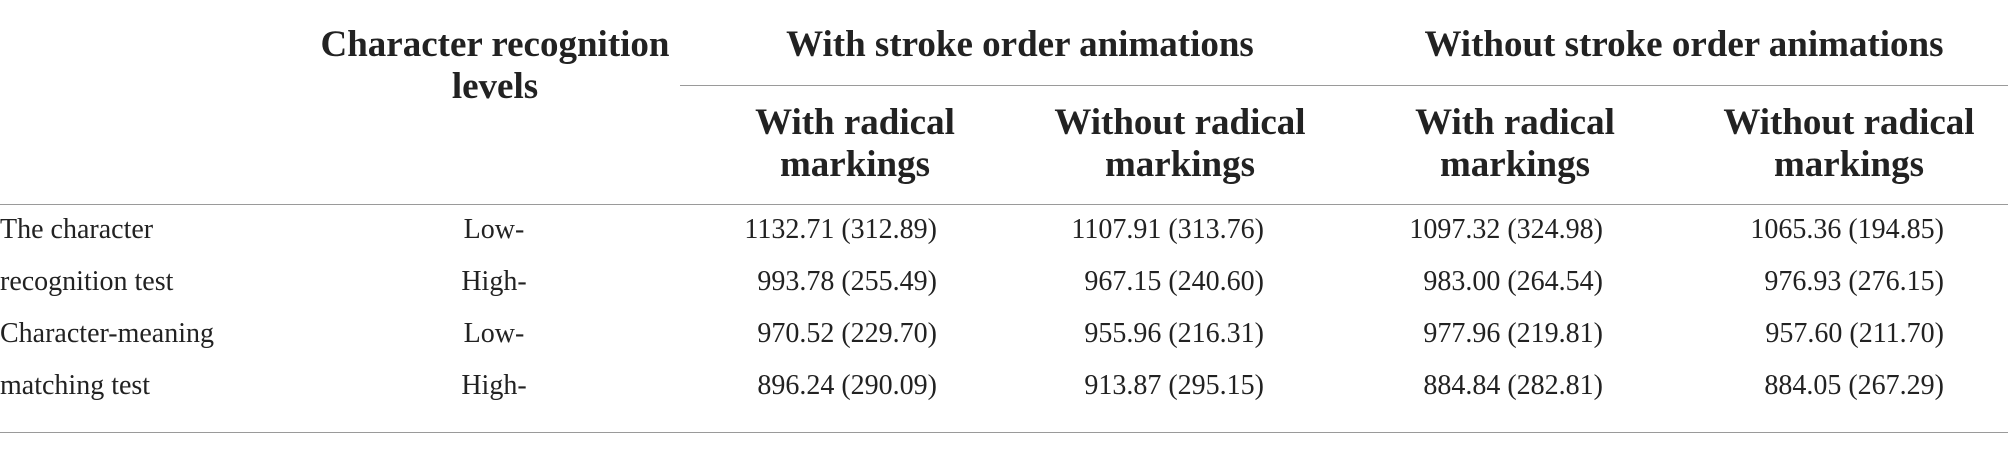 The image size is (2008, 451). What do you see at coordinates (840, 229) in the screenshot?
I see `table-cell: 1132.71 (312.89)` at bounding box center [840, 229].